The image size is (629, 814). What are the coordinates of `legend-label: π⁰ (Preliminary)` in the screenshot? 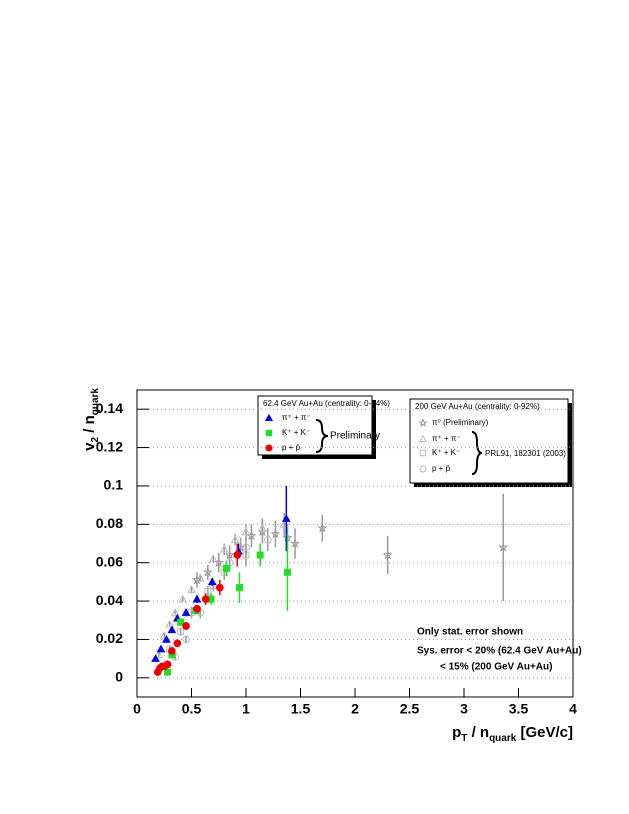 It's located at (460, 422).